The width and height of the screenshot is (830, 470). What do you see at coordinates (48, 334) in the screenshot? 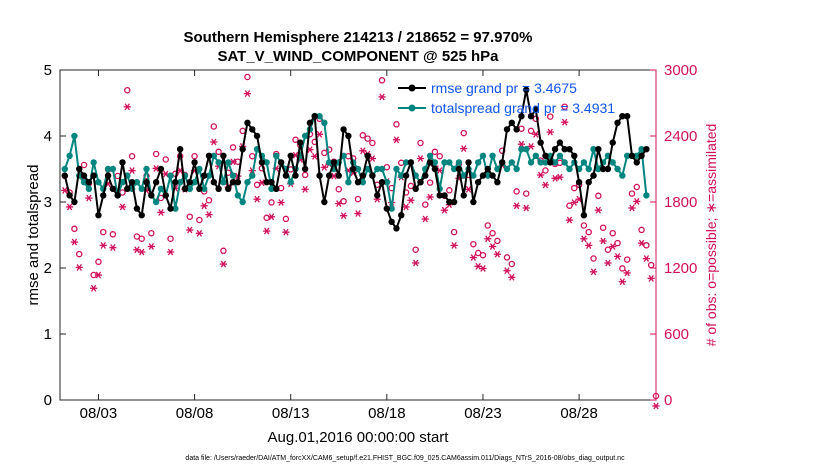
I see `y-tick-label: 1` at bounding box center [48, 334].